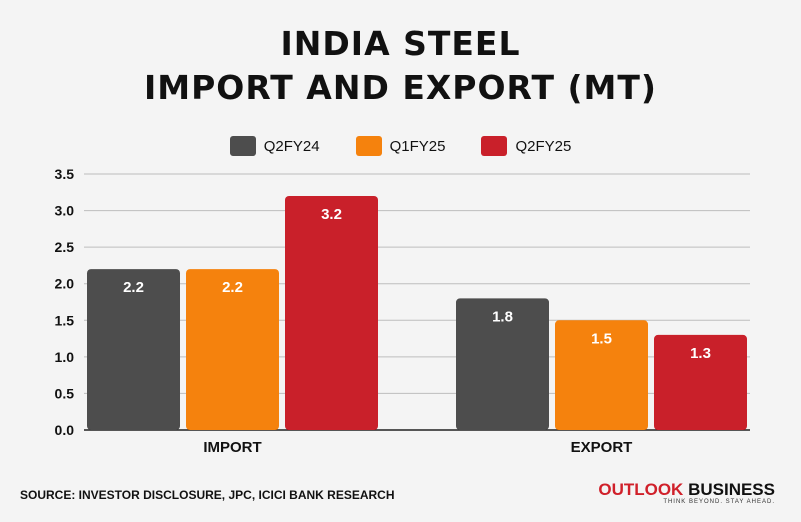 The image size is (801, 522). Describe the element at coordinates (686, 490) in the screenshot. I see `brand-name: OUTLOOK BUSINESS` at that location.